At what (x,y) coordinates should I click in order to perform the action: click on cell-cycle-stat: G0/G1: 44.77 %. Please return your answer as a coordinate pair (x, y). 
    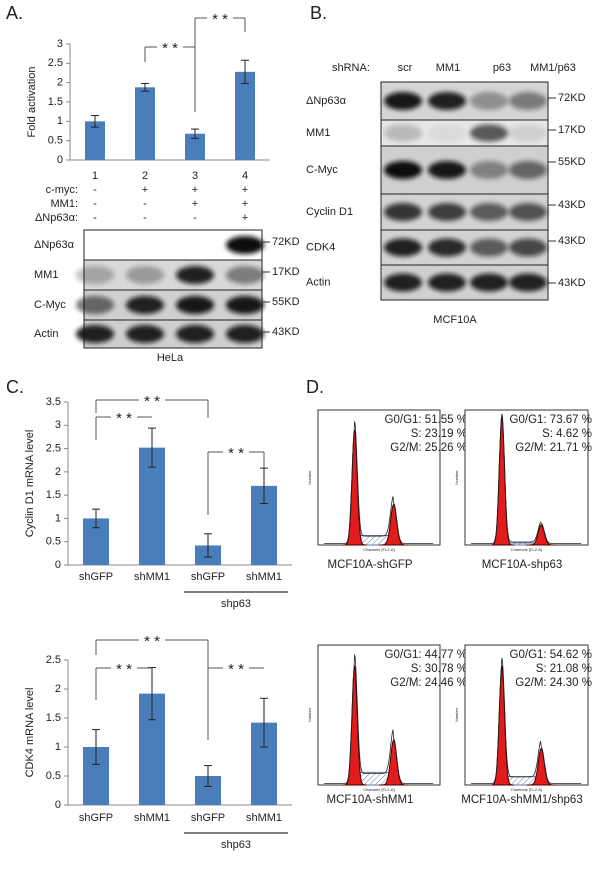
    Looking at the image, I should click on (426, 655).